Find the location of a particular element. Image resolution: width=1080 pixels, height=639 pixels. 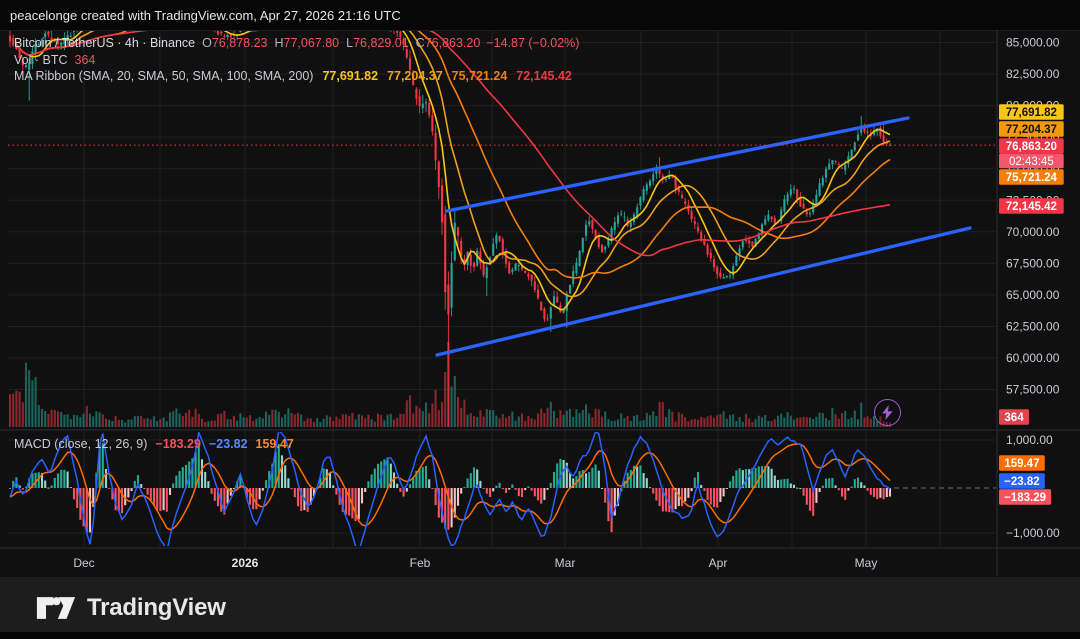

price-axis-label: 85,000.00 is located at coordinates (1033, 43).